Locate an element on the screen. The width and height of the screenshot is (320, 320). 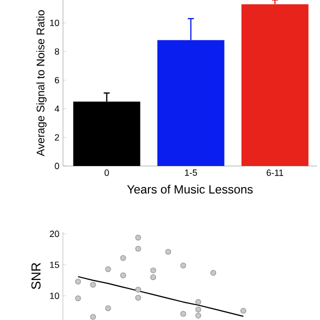
y-tick-label: 20 is located at coordinates (55, 234).